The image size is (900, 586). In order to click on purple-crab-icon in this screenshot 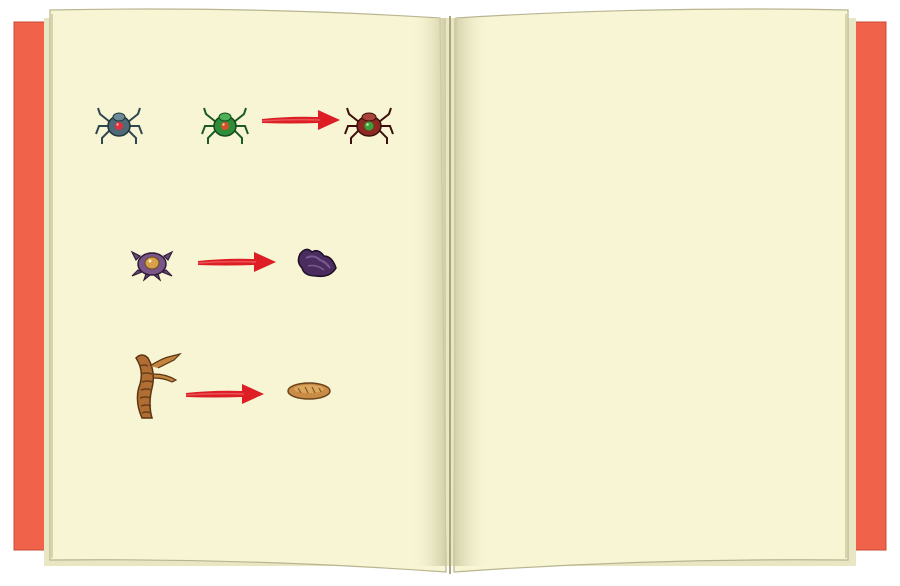, I will do `click(152, 264)`.